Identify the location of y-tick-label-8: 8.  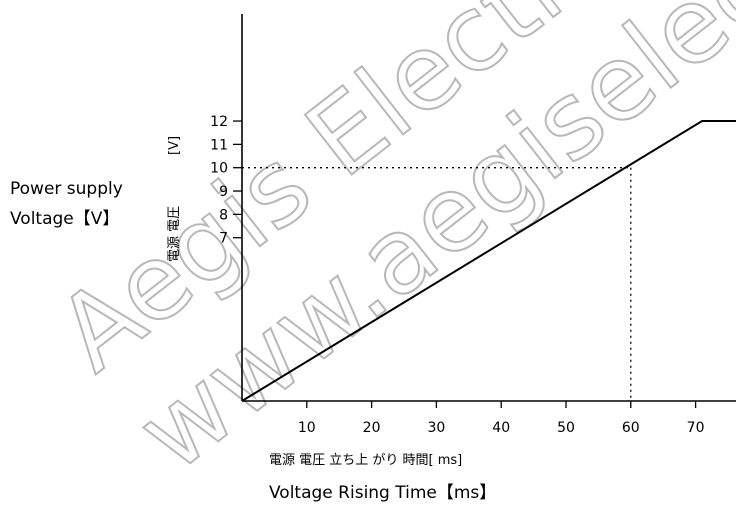
(223, 215).